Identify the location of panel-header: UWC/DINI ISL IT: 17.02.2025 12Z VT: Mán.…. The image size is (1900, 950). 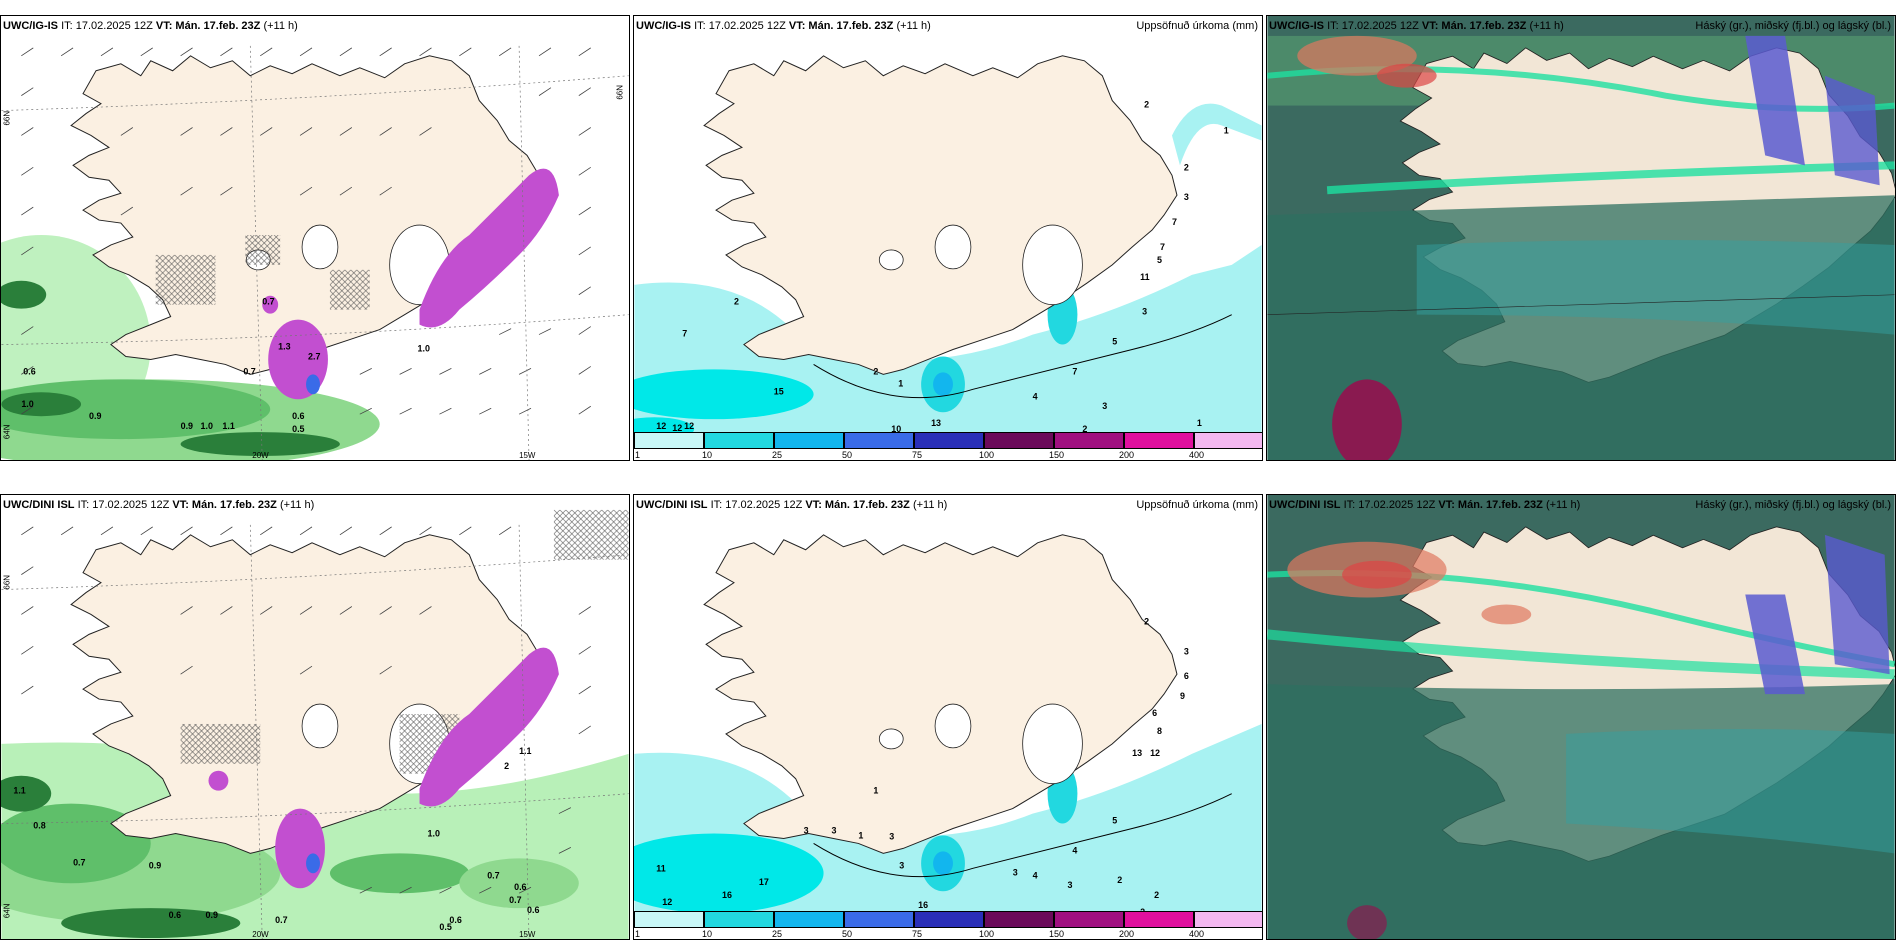
(1425, 505).